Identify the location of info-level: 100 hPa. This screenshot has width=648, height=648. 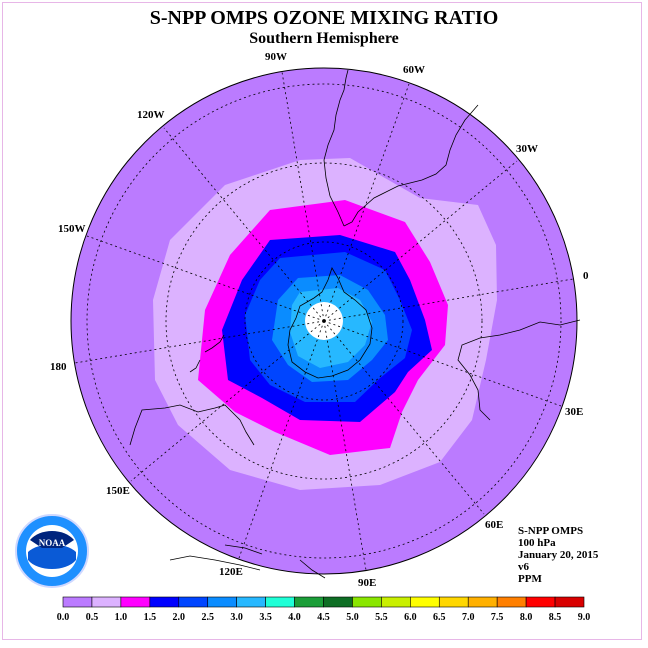
(537, 543).